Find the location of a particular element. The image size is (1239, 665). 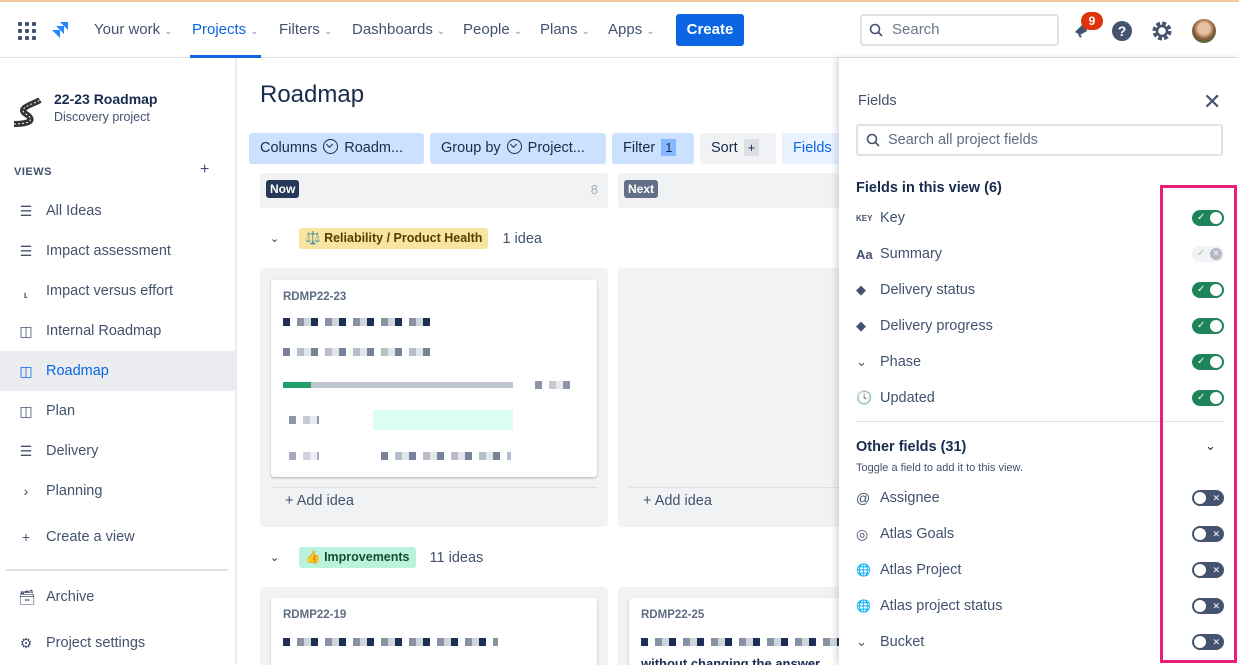

sidebar-item-label: Plan is located at coordinates (61, 411).